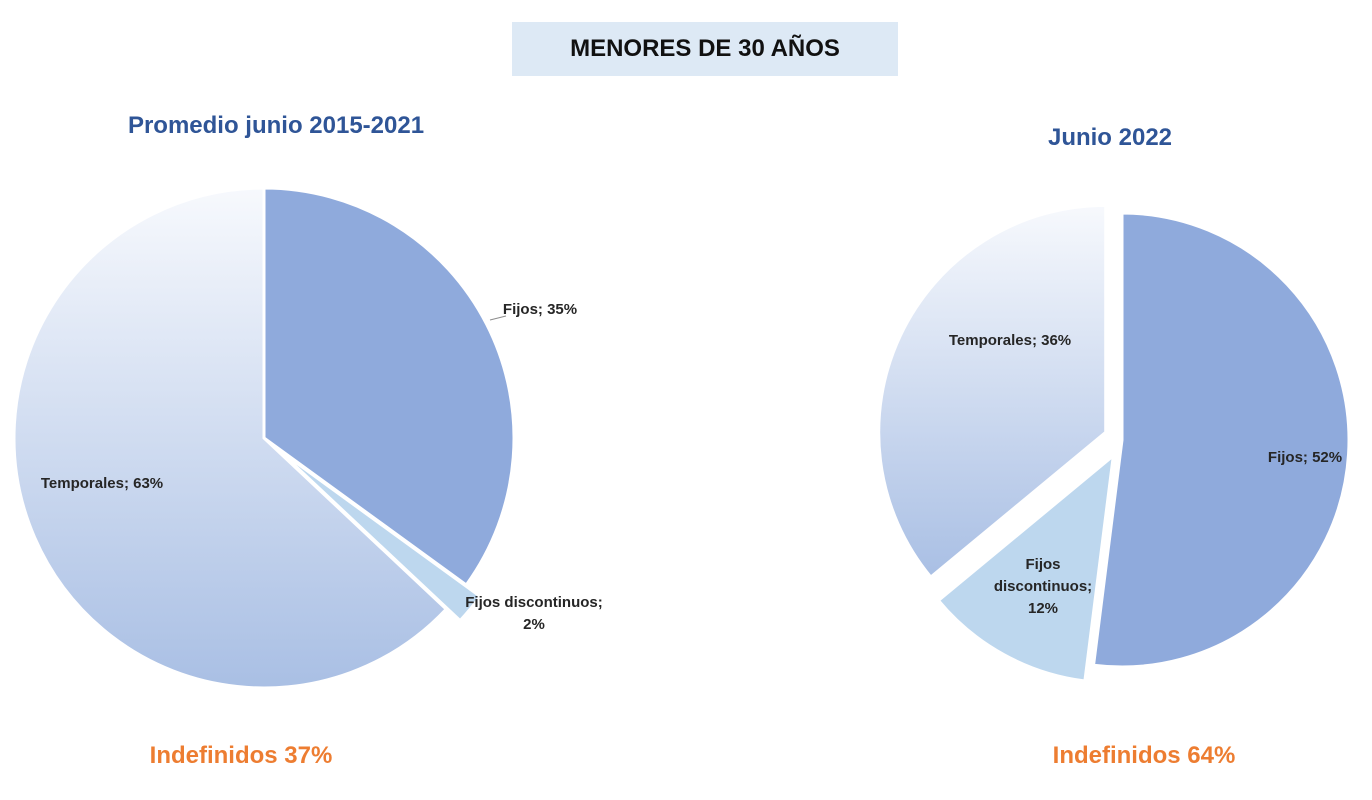 The height and width of the screenshot is (800, 1372). What do you see at coordinates (1144, 755) in the screenshot?
I see `footer-indefinidos-right: Indefinidos 64%` at bounding box center [1144, 755].